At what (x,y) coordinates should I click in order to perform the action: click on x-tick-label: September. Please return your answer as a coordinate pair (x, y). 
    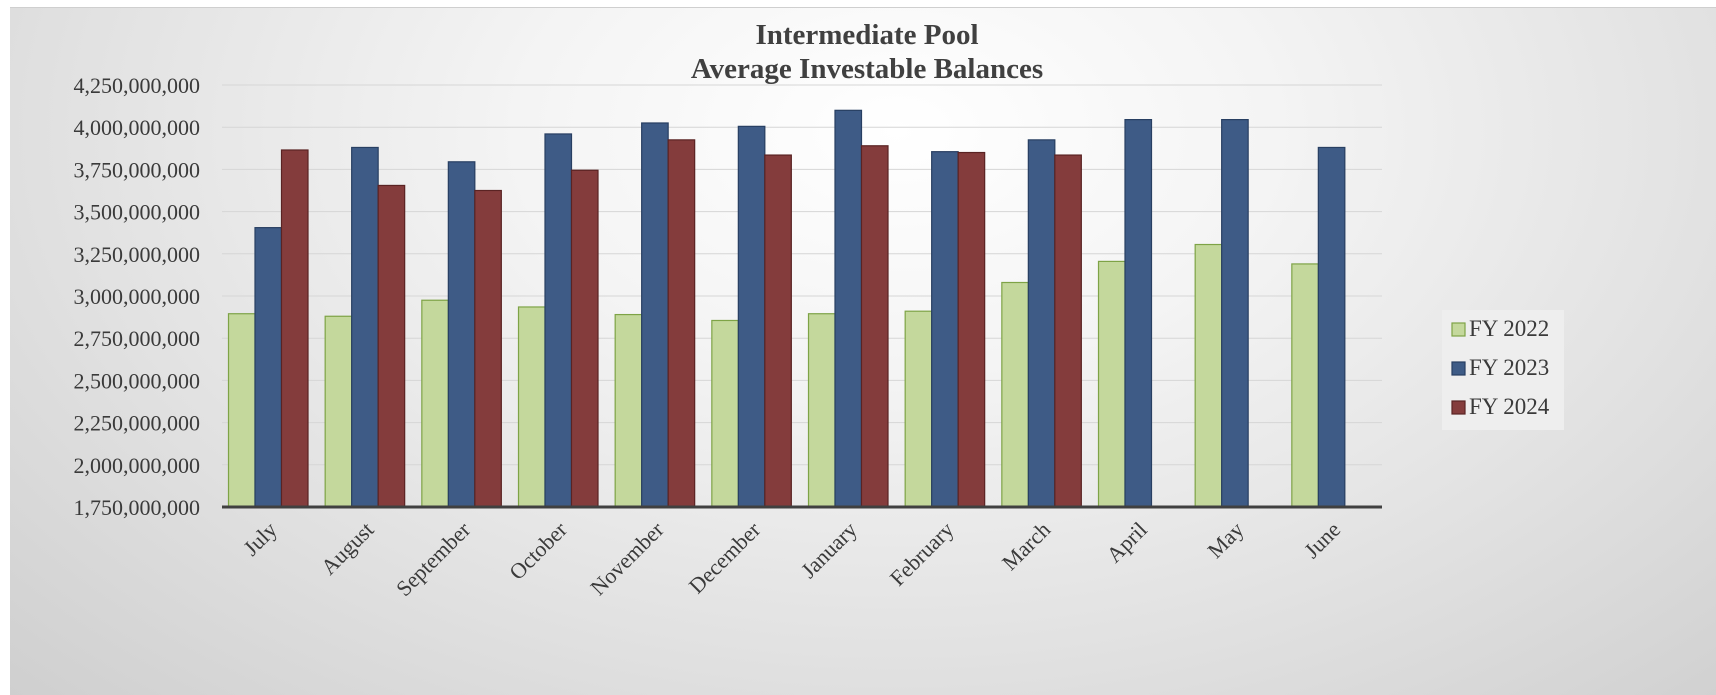
    Looking at the image, I should click on (433, 558).